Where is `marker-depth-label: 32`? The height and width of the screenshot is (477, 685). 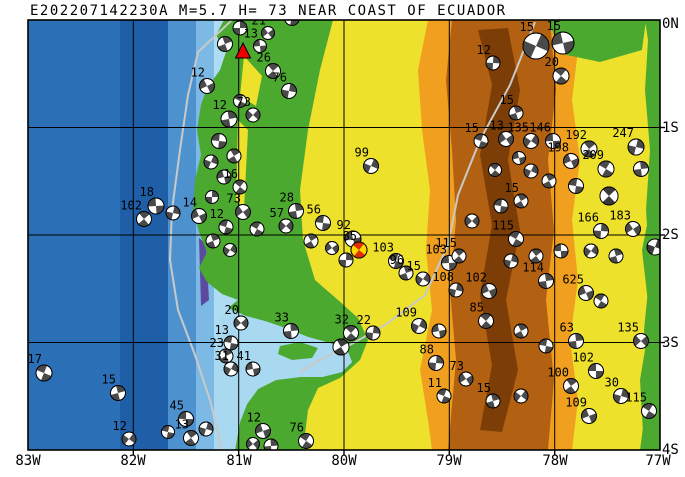 marker-depth-label: 32 is located at coordinates (342, 320).